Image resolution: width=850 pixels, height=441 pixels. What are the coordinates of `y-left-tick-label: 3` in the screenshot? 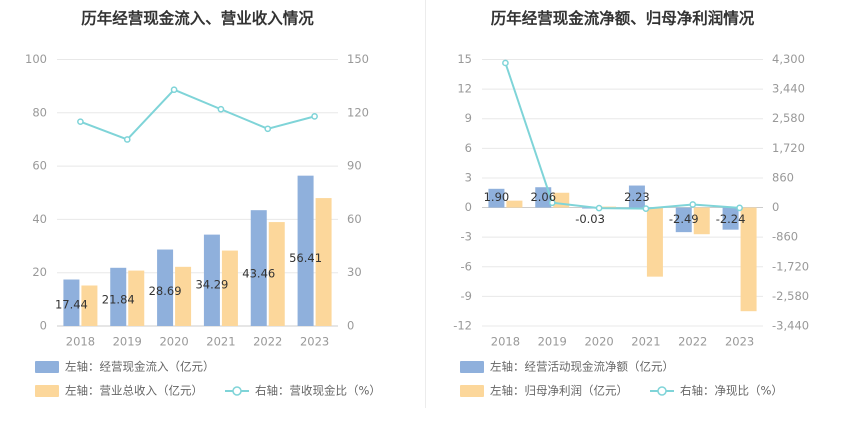 It's located at (468, 177).